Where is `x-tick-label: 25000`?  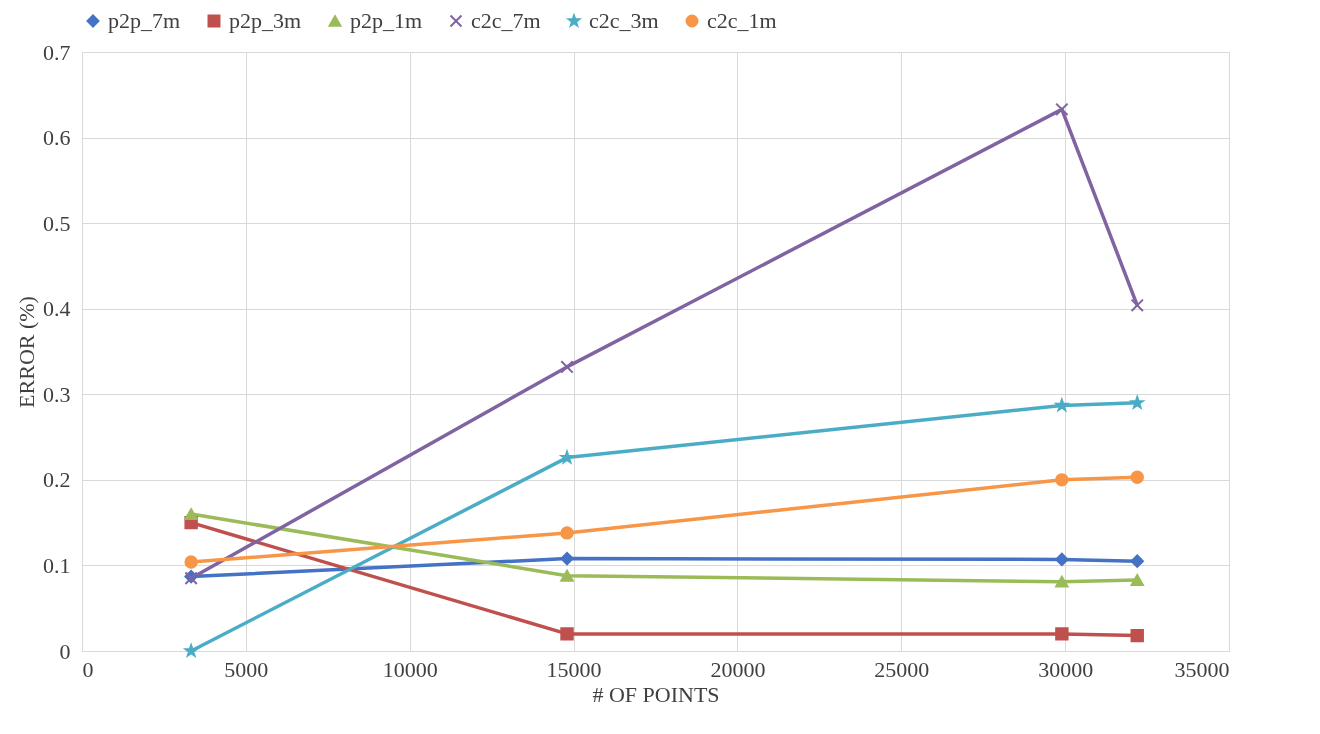 x-tick-label: 25000 is located at coordinates (902, 669).